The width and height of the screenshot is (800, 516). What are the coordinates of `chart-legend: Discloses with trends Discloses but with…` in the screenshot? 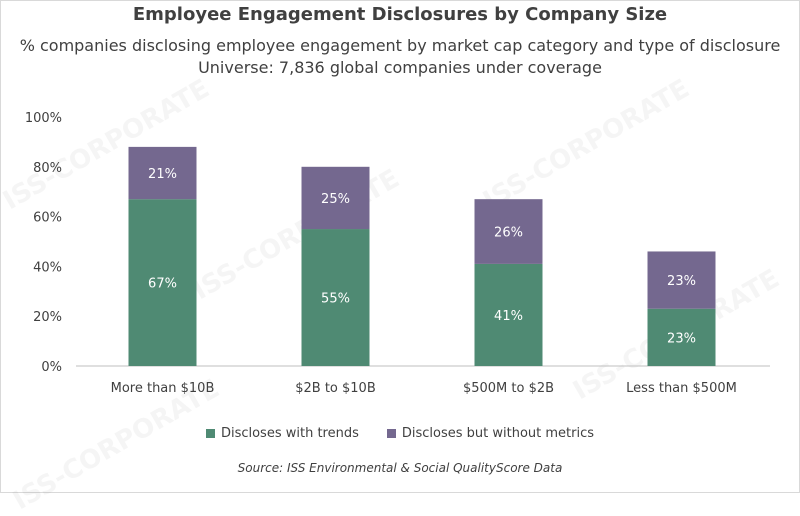 It's located at (400, 433).